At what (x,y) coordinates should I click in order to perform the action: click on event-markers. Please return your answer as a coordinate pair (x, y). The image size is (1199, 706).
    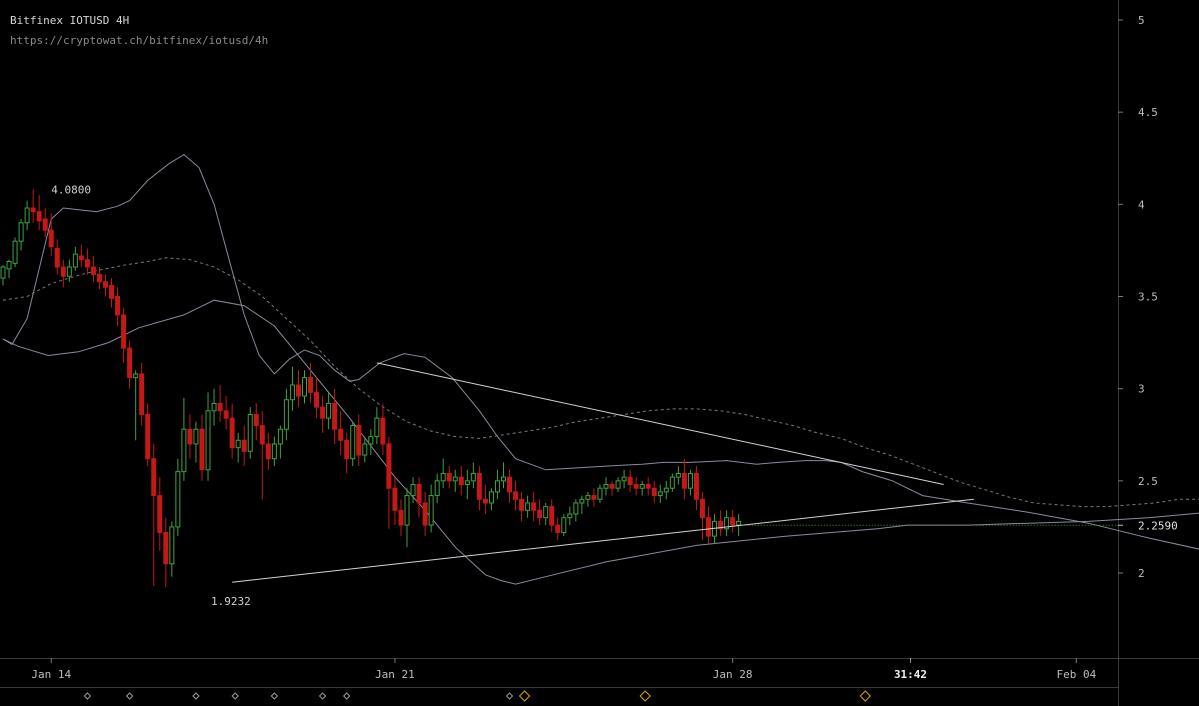
    Looking at the image, I should click on (477, 696).